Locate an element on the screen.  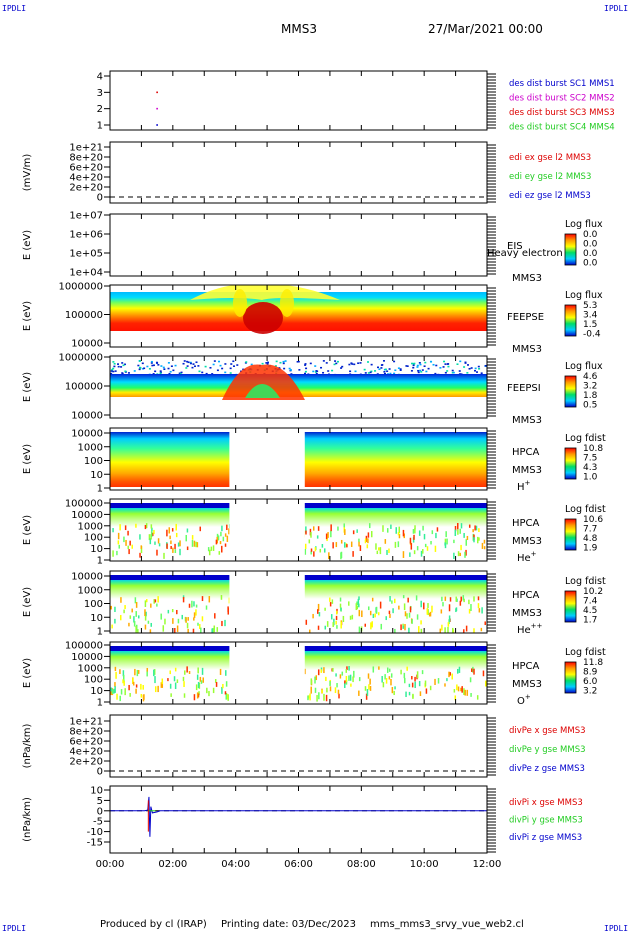
footer-printing: Printing date: 03/Dec/2023 is located at coordinates (289, 924).